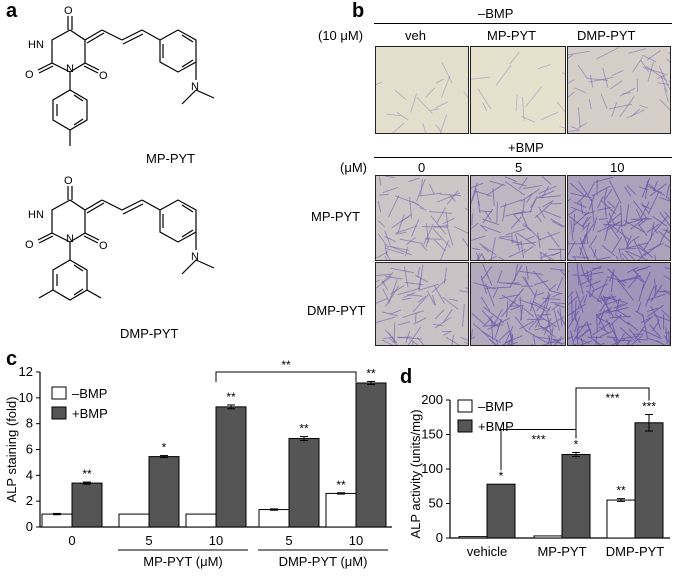 This screenshot has height=578, width=675. I want to click on group-label-mp-pyt: MP-PYT (μM), so click(182, 561).